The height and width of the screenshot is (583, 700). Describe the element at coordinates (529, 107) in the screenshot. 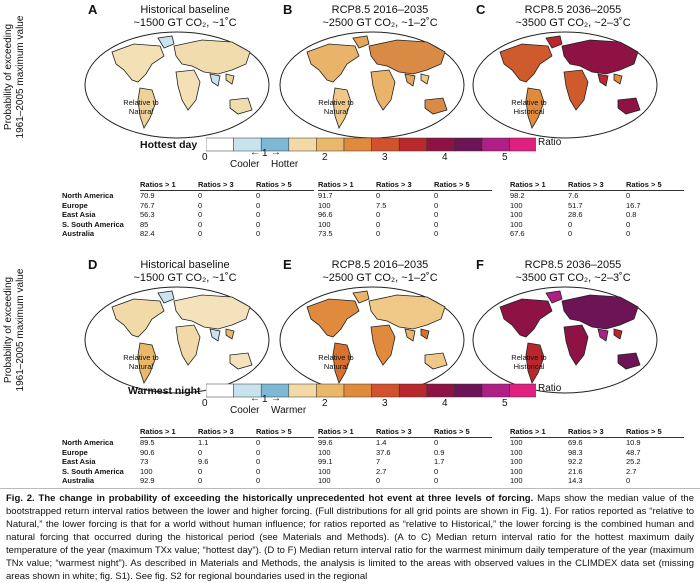

I see `map-inset-label: Relative to Historical` at that location.